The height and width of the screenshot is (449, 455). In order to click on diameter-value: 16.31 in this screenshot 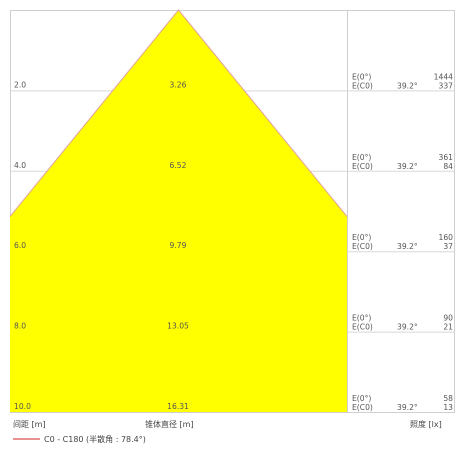, I will do `click(178, 406)`.